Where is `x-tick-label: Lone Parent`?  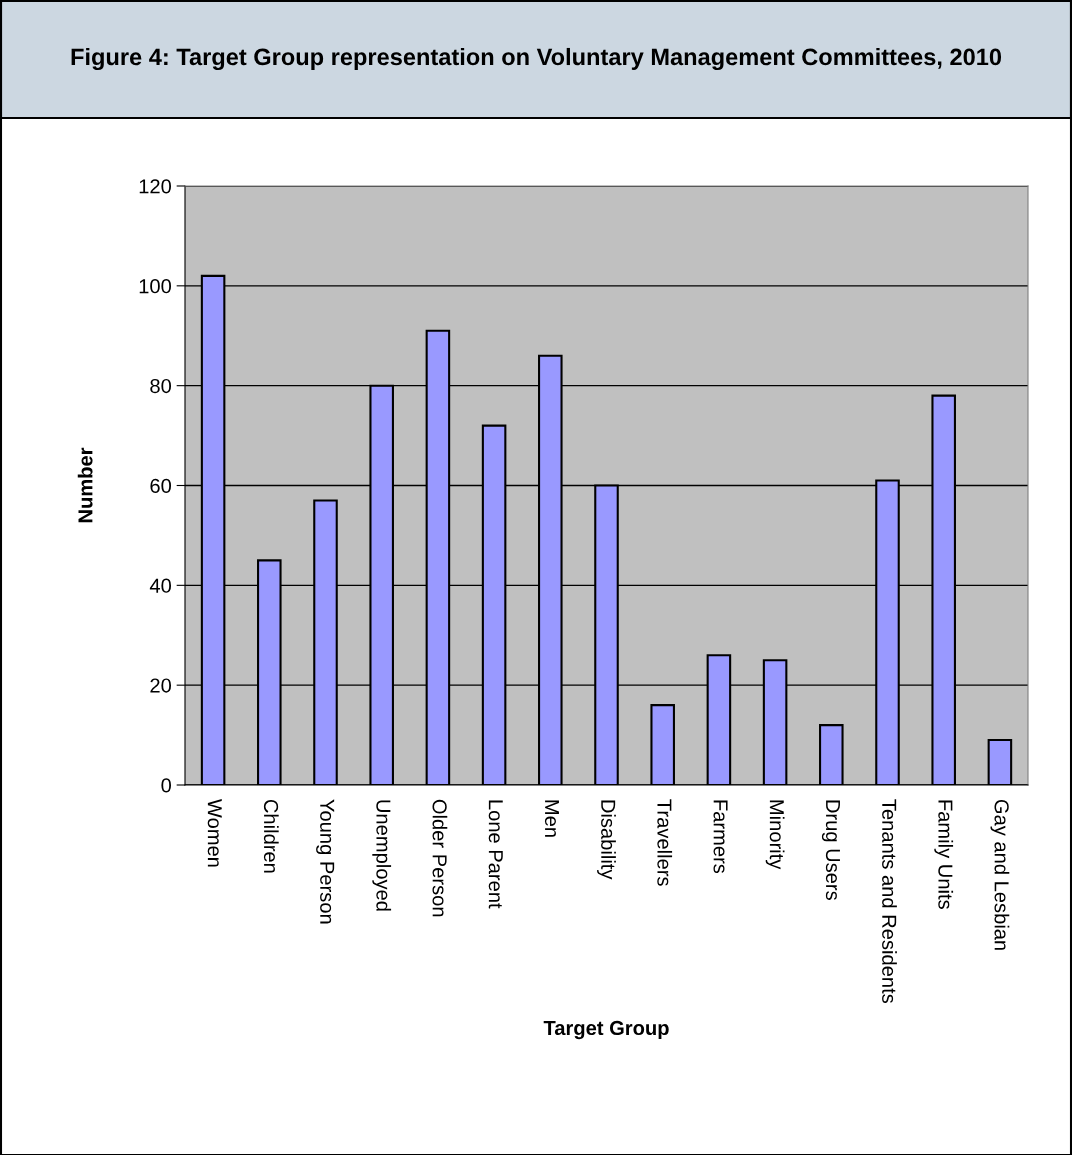
x-tick-label: Lone Parent is located at coordinates (495, 854).